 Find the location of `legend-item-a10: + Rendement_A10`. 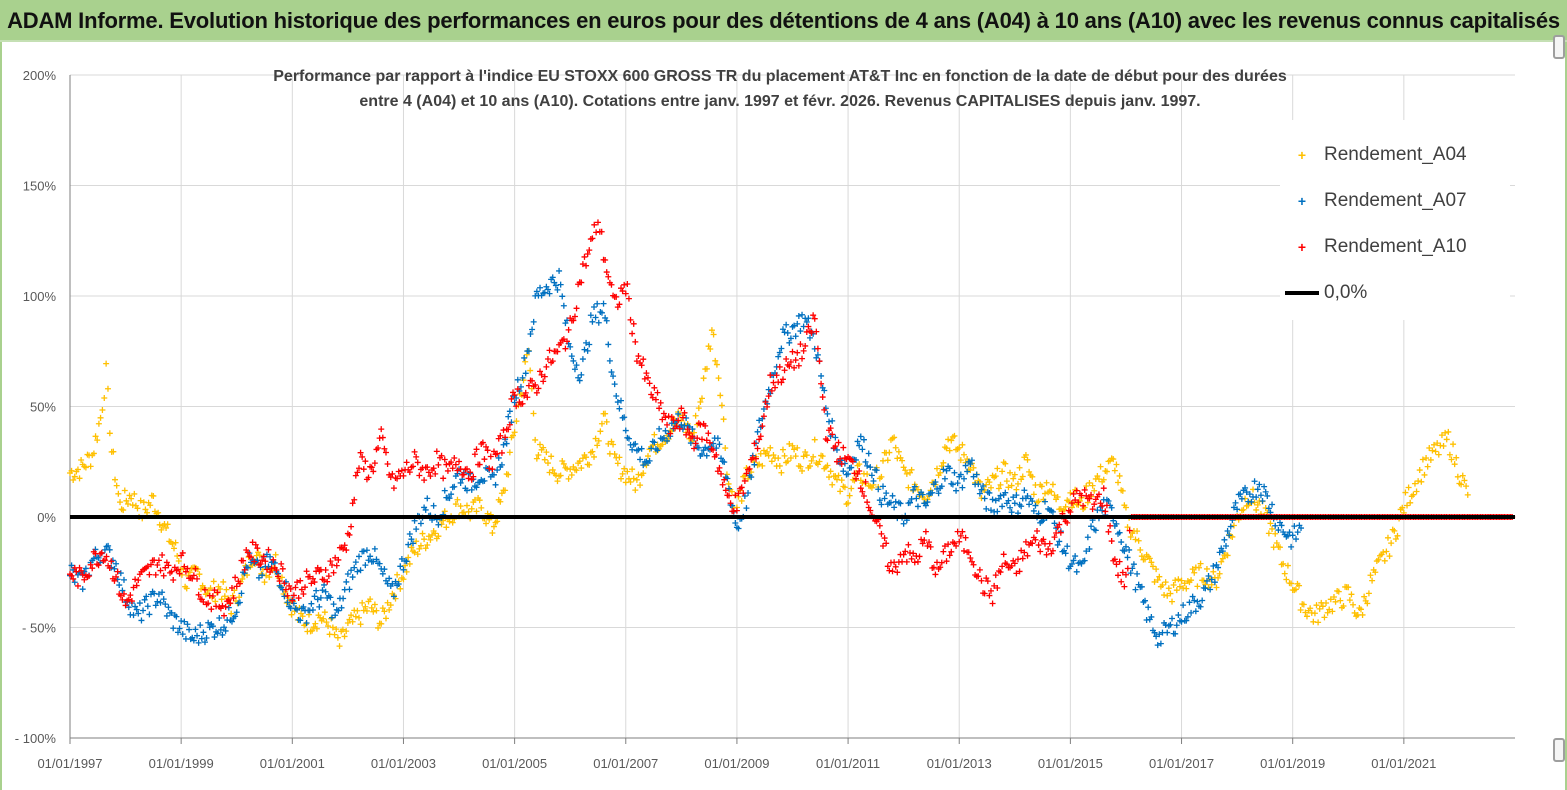

legend-item-a10: + Rendement_A10 is located at coordinates (1373, 247).